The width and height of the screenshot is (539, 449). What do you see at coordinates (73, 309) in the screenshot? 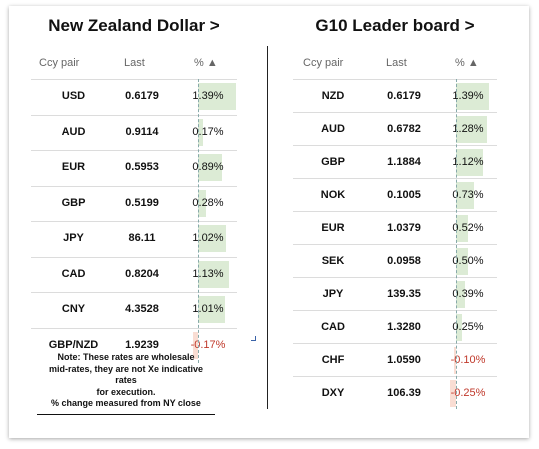
I see `ccy-pair-cell: CNY` at bounding box center [73, 309].